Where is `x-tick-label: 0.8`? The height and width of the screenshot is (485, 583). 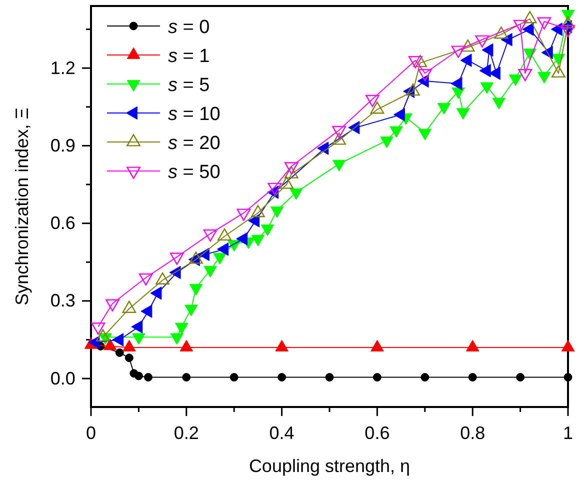
x-tick-label: 0.8 is located at coordinates (473, 432).